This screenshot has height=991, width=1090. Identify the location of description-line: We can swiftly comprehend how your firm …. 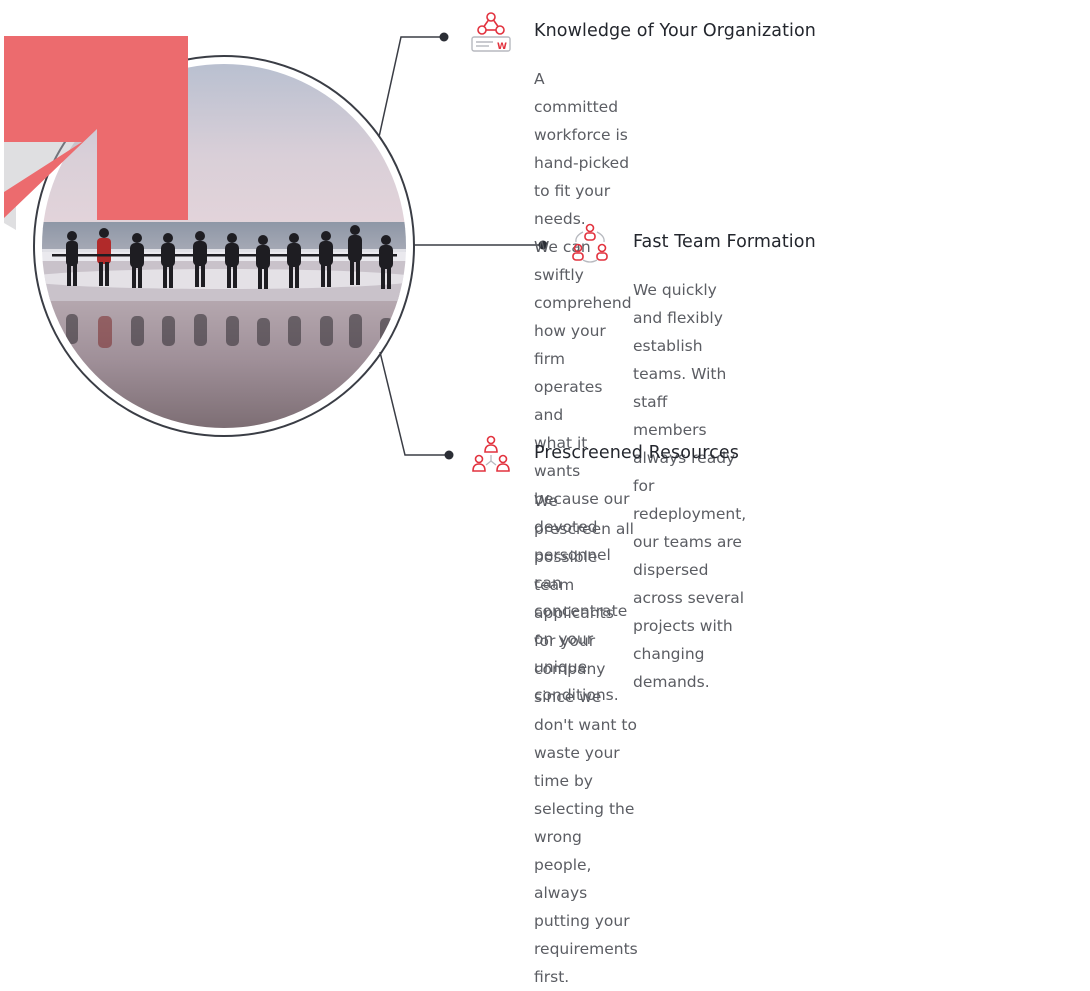
(583, 331).